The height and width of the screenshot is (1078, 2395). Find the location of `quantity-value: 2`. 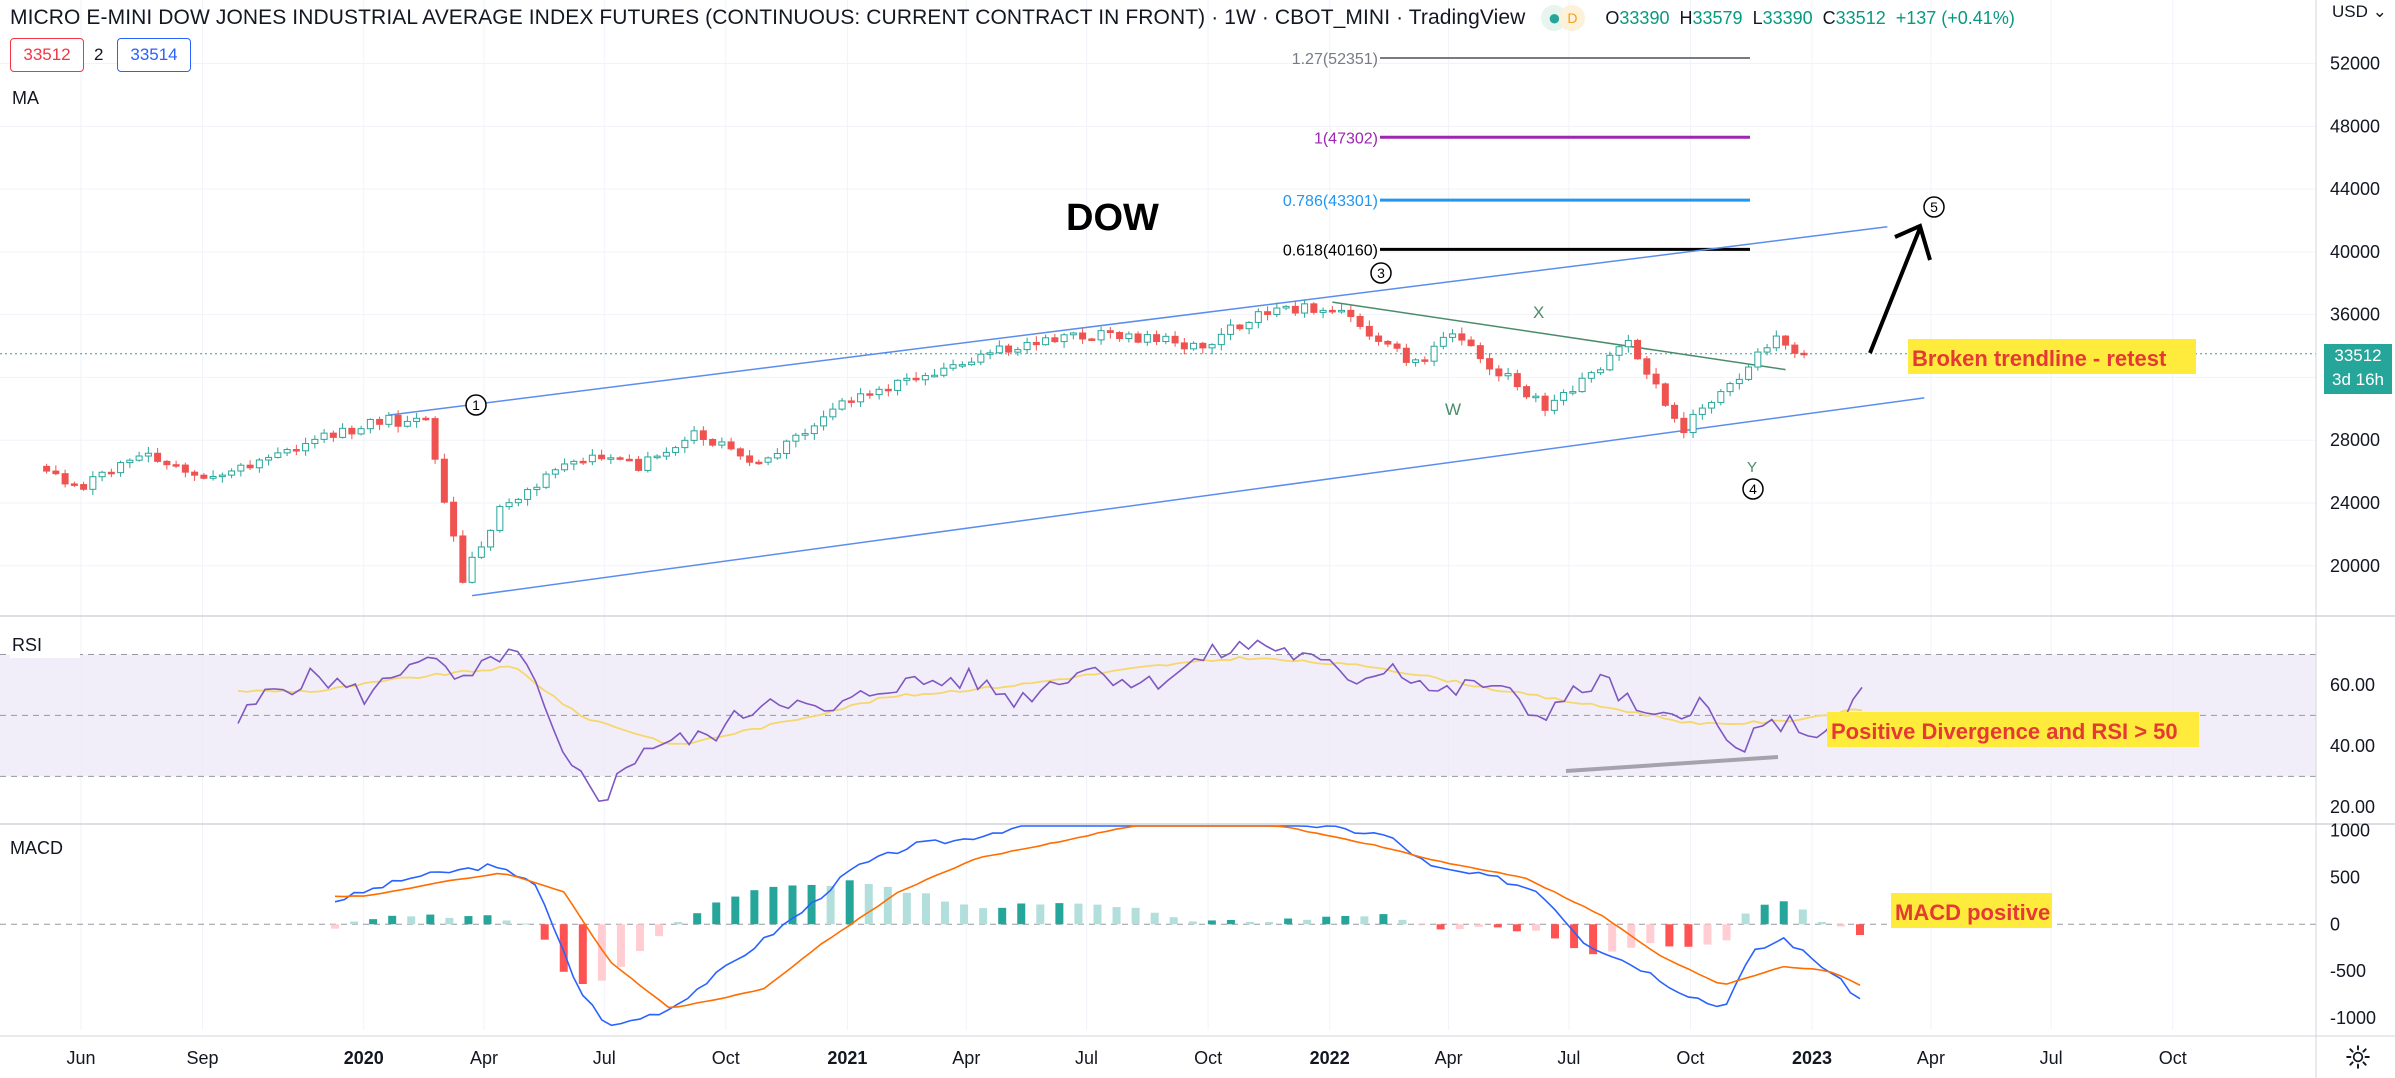

quantity-value: 2 is located at coordinates (99, 54).